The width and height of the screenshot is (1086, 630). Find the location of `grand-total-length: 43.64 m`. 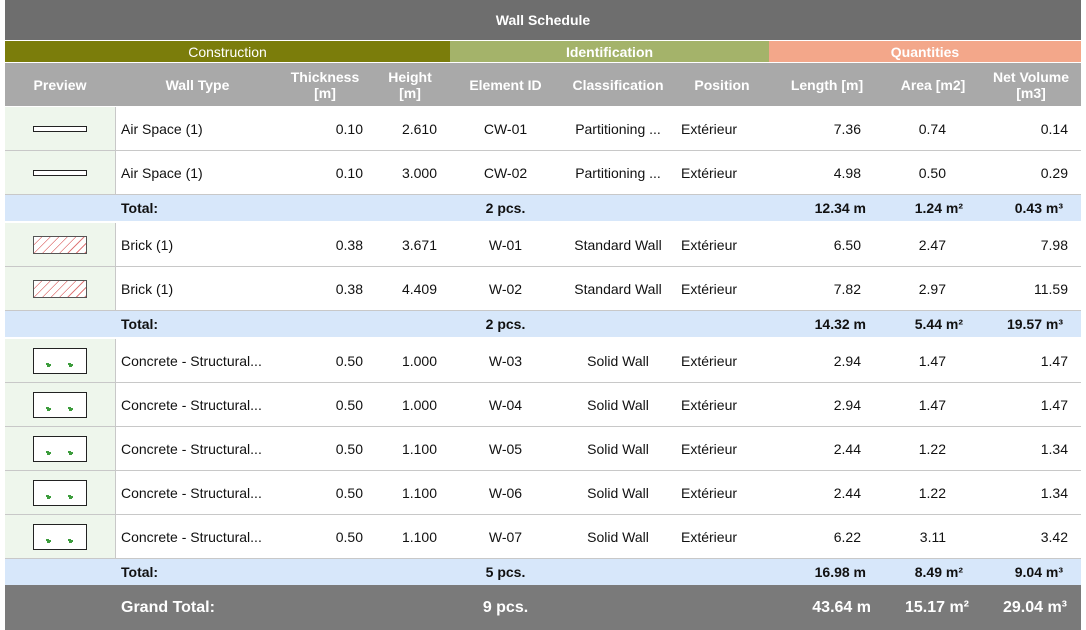

grand-total-length: 43.64 m is located at coordinates (841, 607).